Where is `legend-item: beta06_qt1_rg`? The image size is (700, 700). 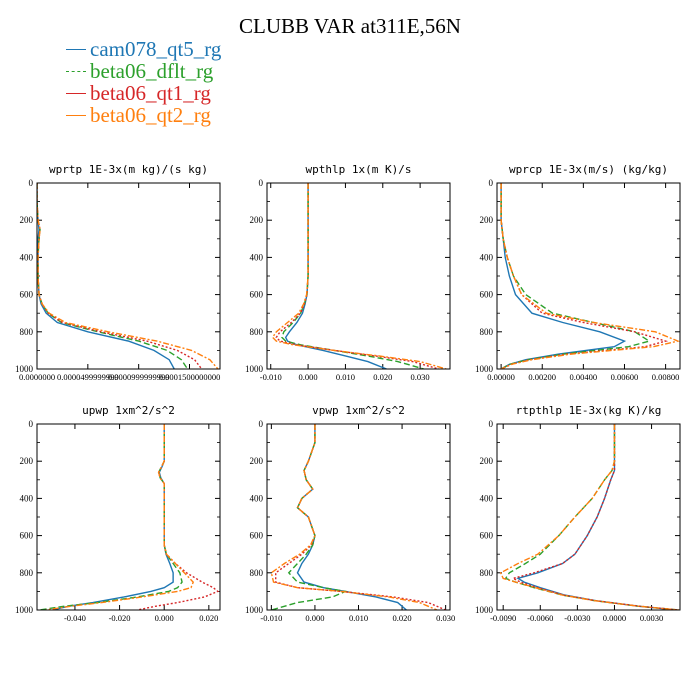 legend-item: beta06_qt1_rg is located at coordinates (143, 92).